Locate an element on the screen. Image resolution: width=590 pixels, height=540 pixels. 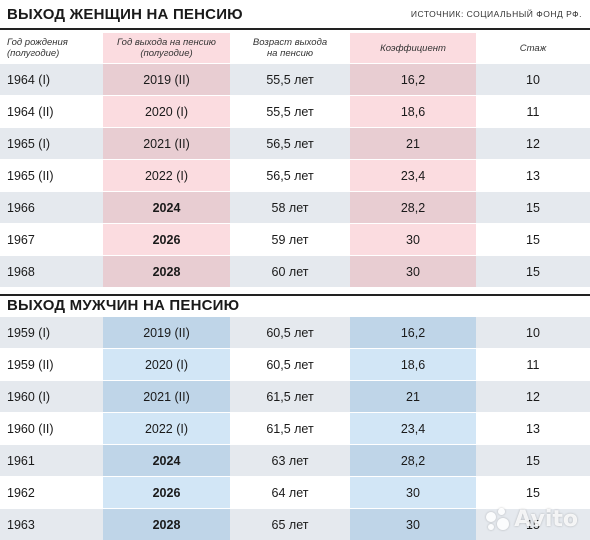
avito-watermark: Avito is located at coordinates (531, 519).